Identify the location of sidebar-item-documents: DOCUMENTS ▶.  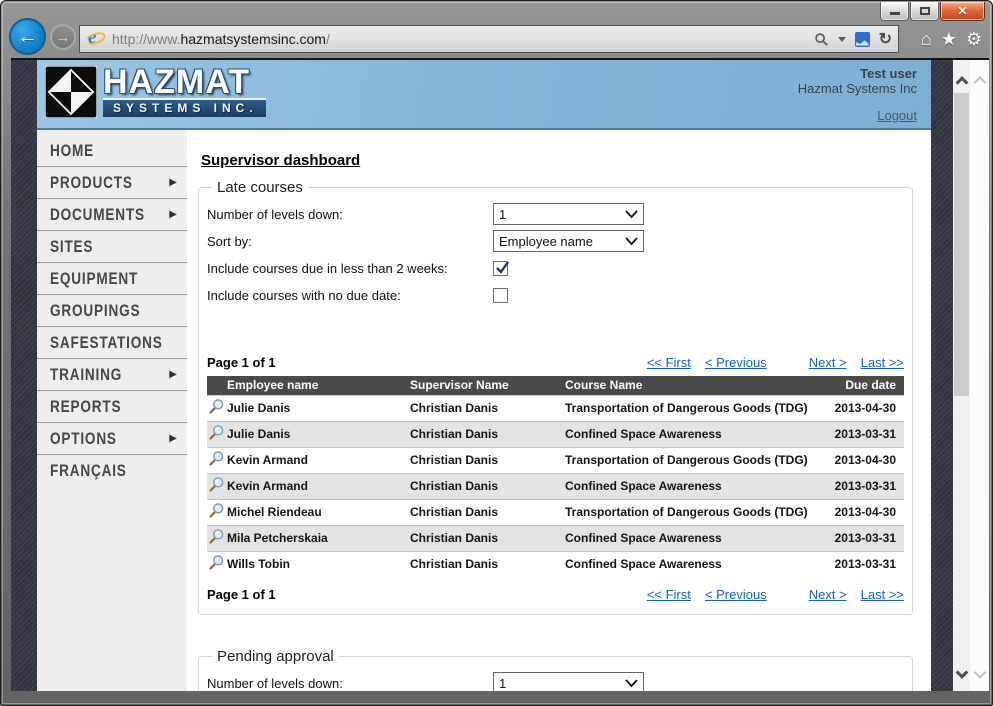
(112, 215).